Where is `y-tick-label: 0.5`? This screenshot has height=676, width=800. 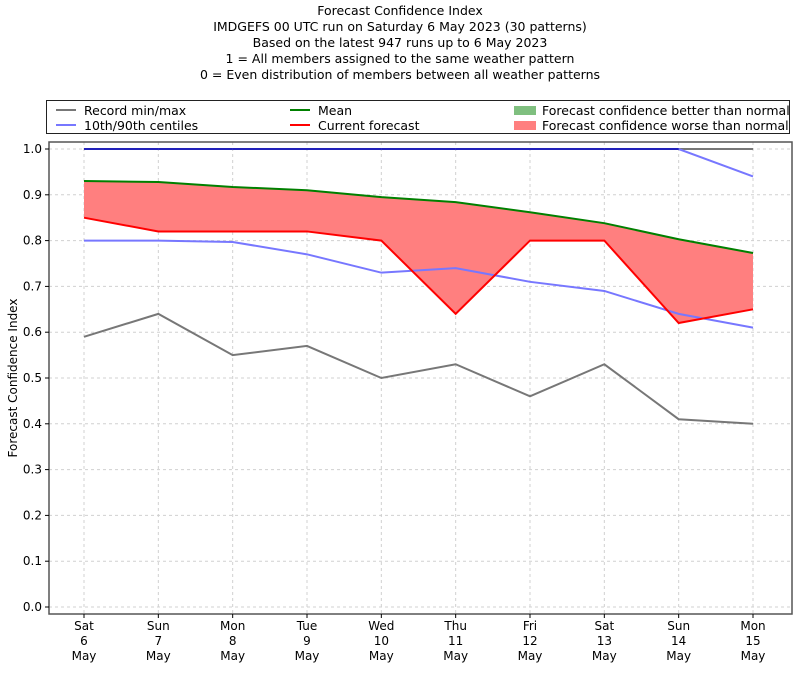
y-tick-label: 0.5 is located at coordinates (32, 378).